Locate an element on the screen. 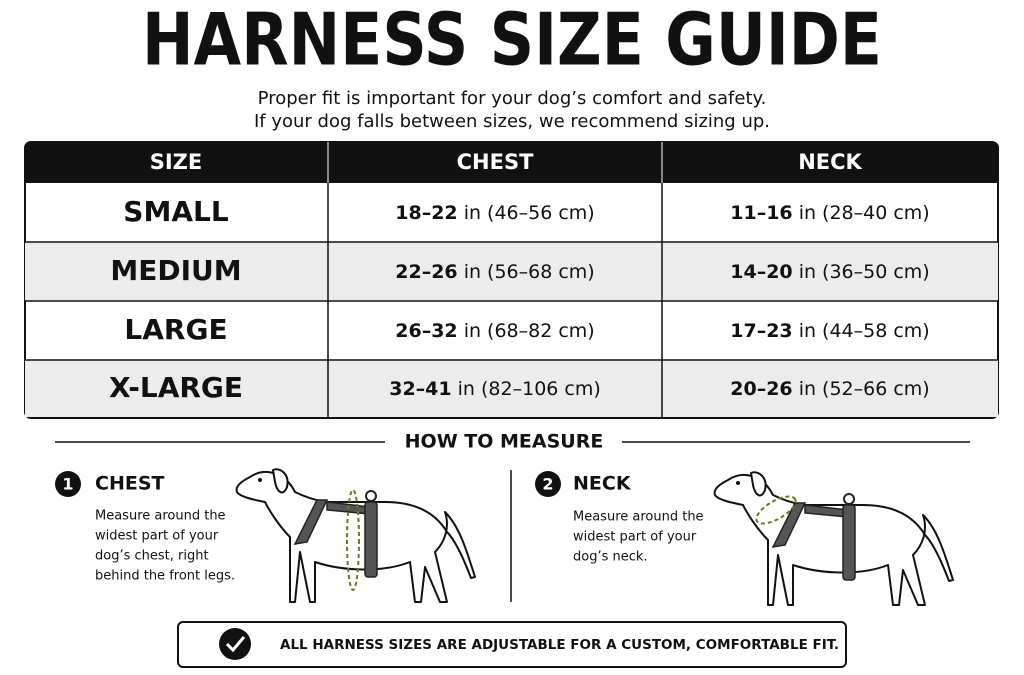 The height and width of the screenshot is (675, 1024). measure-inches: 32–41 is located at coordinates (420, 389).